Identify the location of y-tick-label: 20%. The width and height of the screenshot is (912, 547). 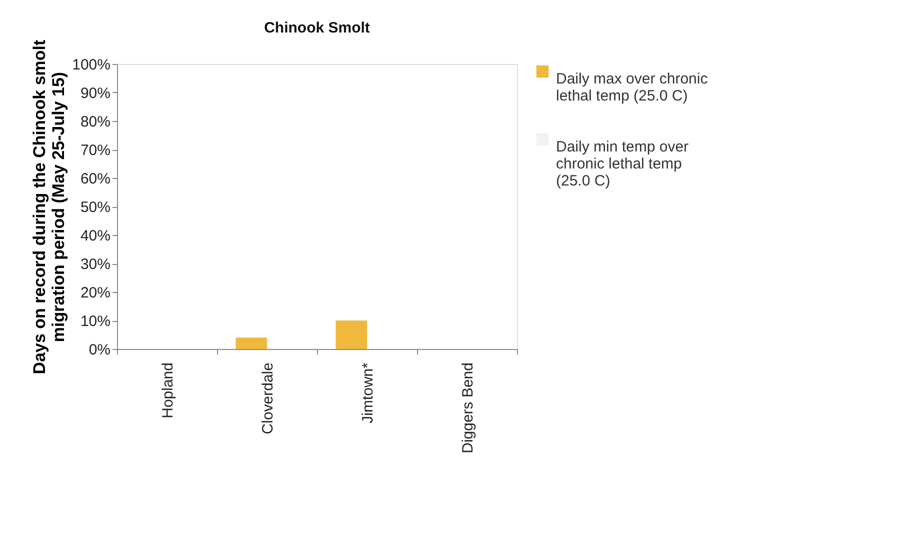
(95, 293).